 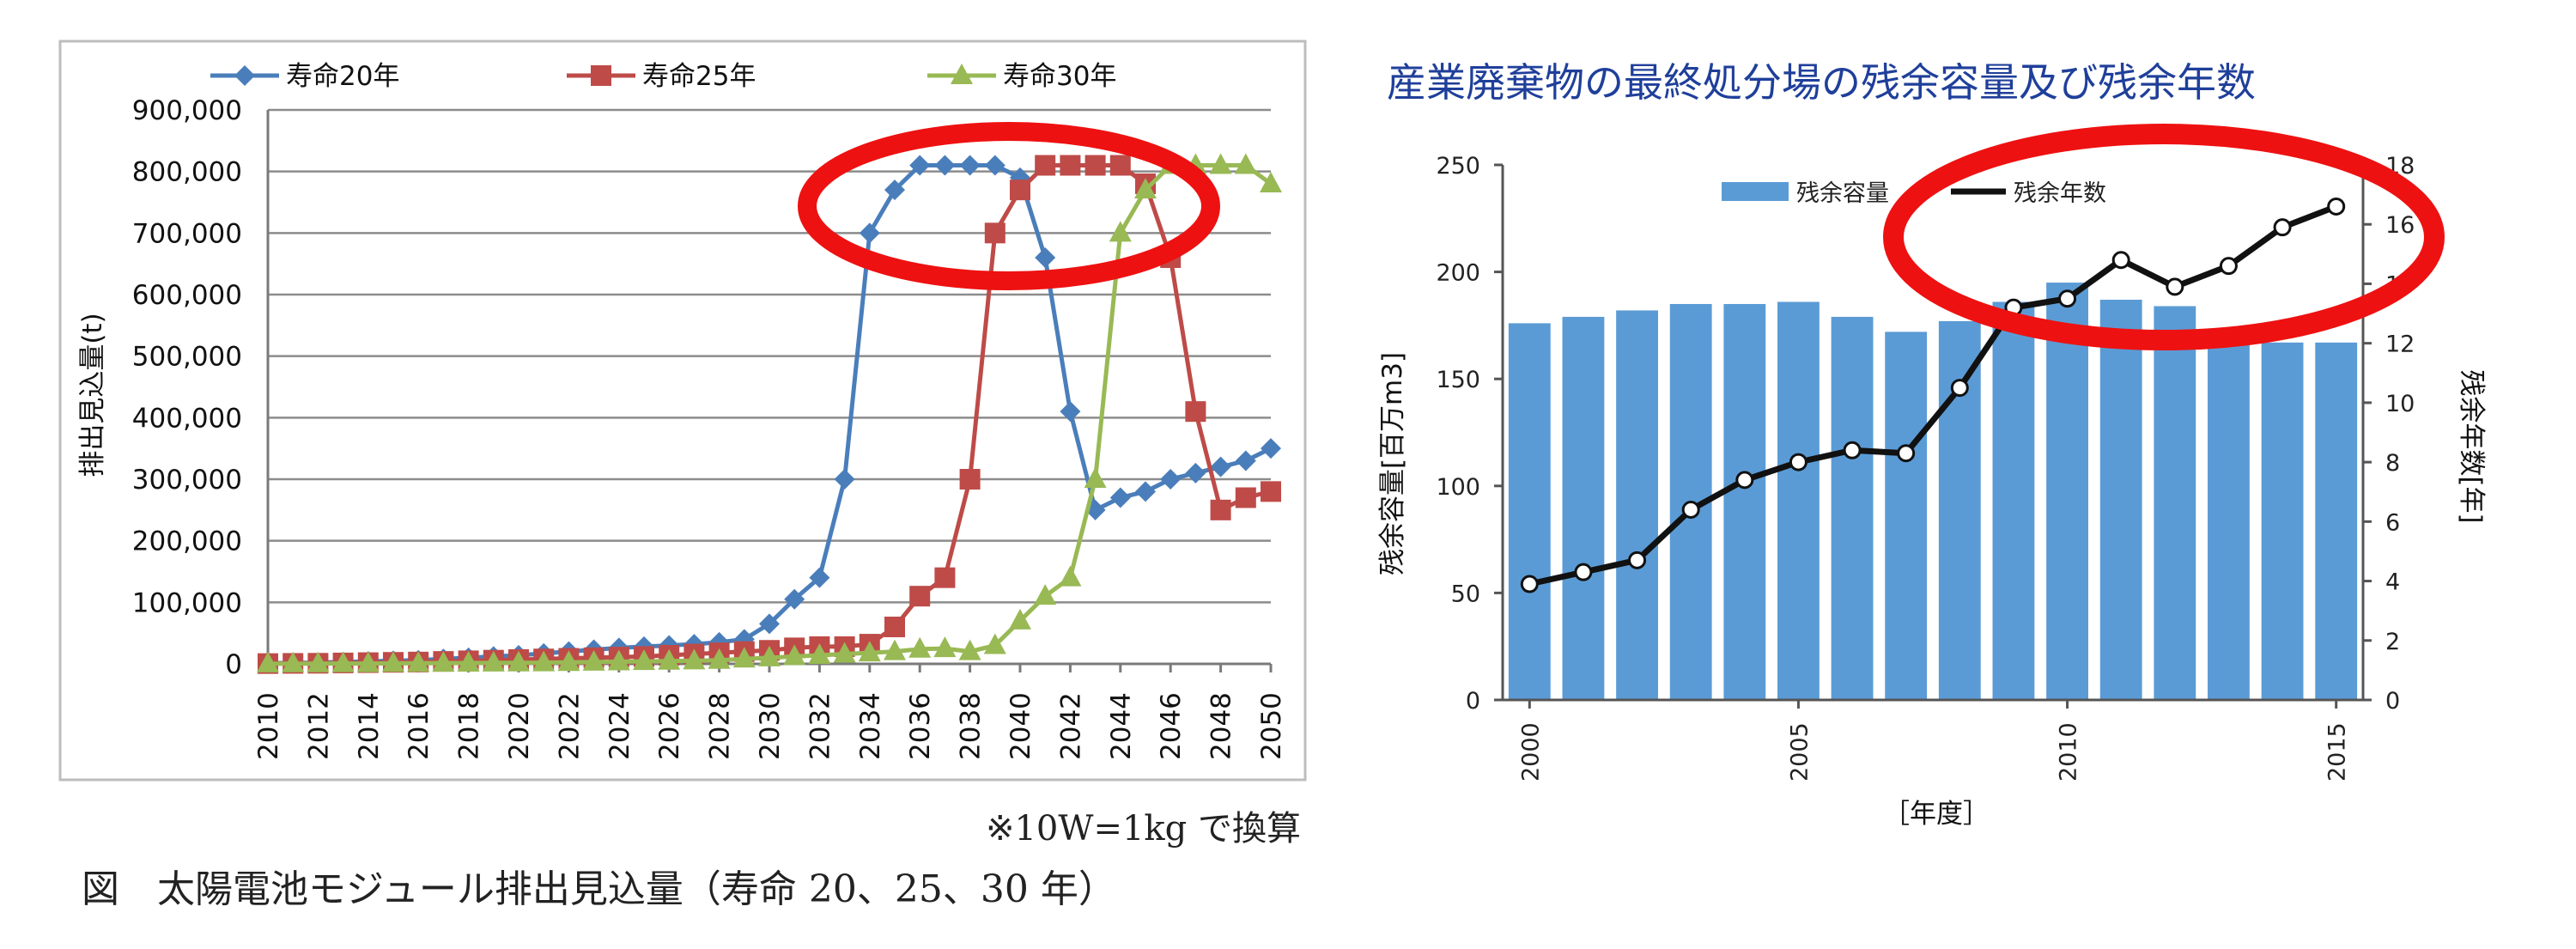 What do you see at coordinates (820, 726) in the screenshot?
I see `left-x-tick-label: 2032` at bounding box center [820, 726].